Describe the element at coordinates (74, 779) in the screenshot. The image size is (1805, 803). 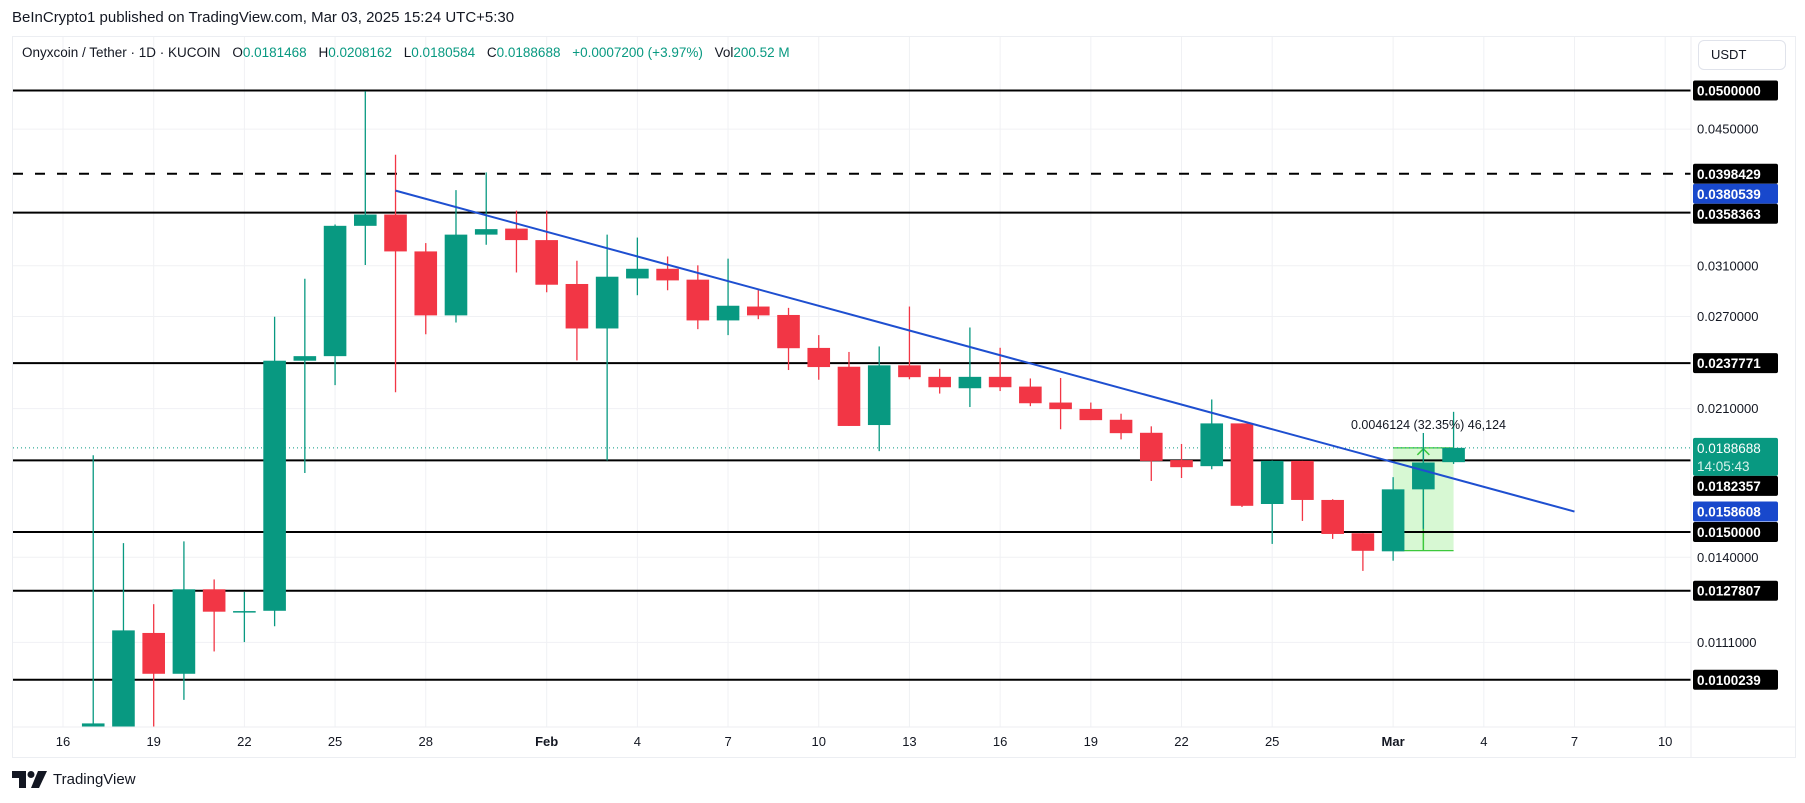
I see `tradingview-logo: TradingView` at that location.